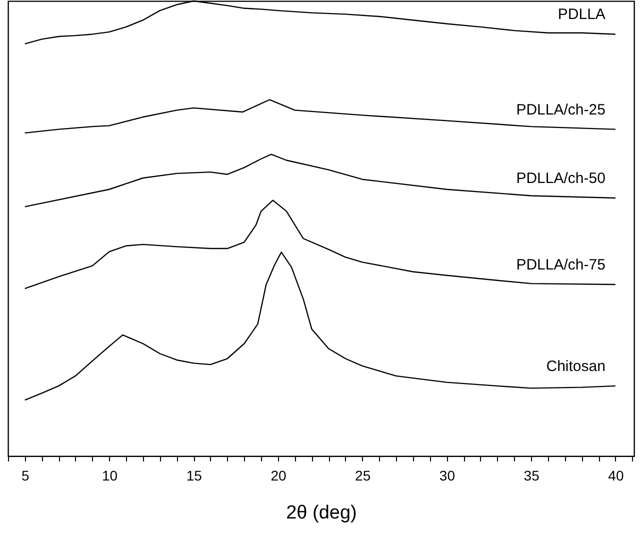 This screenshot has height=536, width=643. Describe the element at coordinates (278, 476) in the screenshot. I see `x-tick-label: 20` at that location.